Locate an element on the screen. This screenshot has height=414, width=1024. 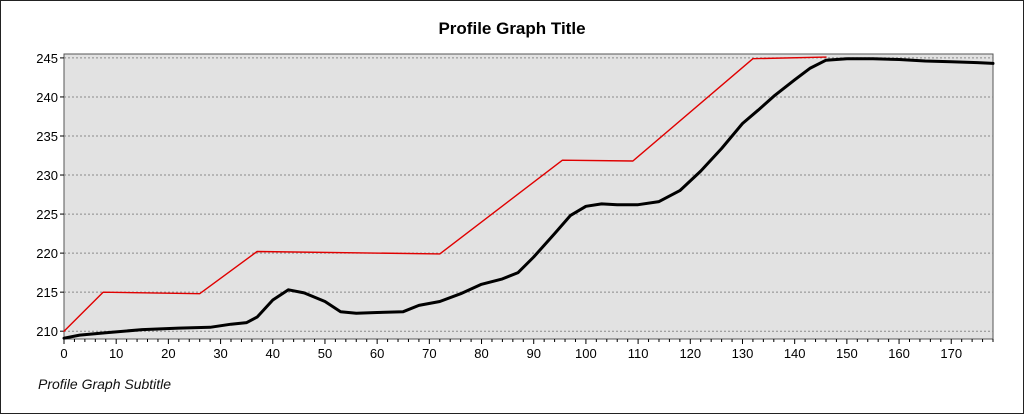
x-tick-label: 40 is located at coordinates (273, 353).